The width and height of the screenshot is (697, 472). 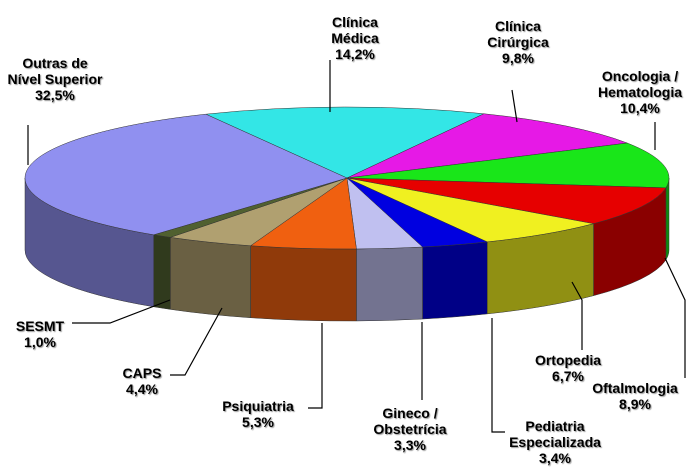 What do you see at coordinates (55, 95) in the screenshot?
I see `value-label: 32,5%` at bounding box center [55, 95].